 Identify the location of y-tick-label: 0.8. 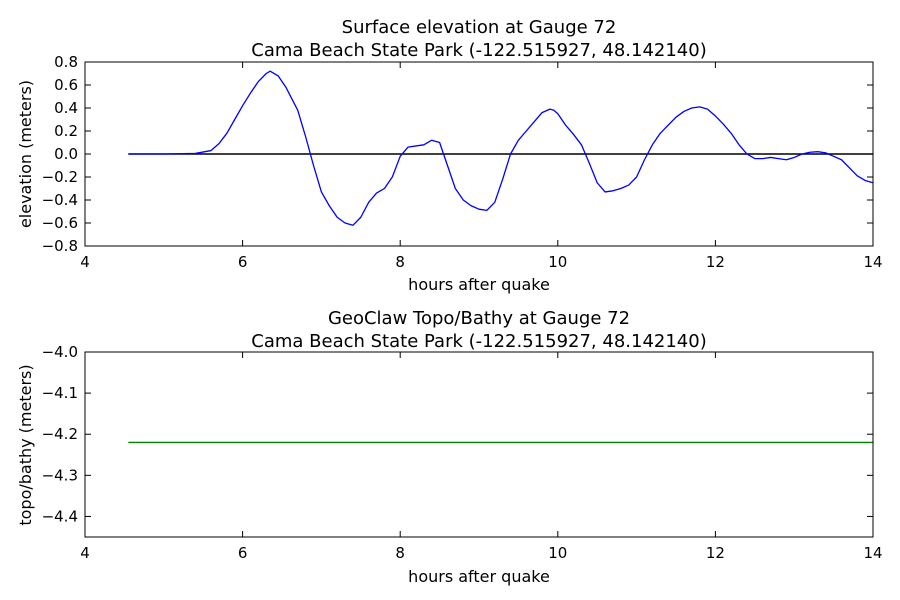
(66, 62).